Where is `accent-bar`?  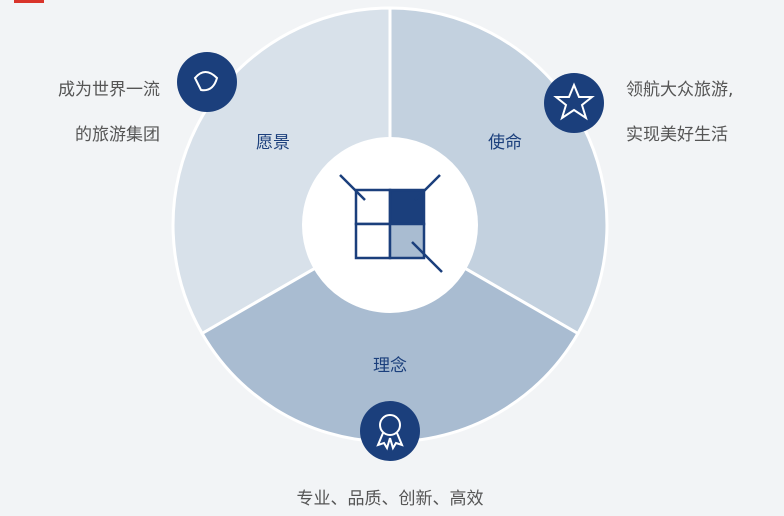 accent-bar is located at coordinates (29, 1).